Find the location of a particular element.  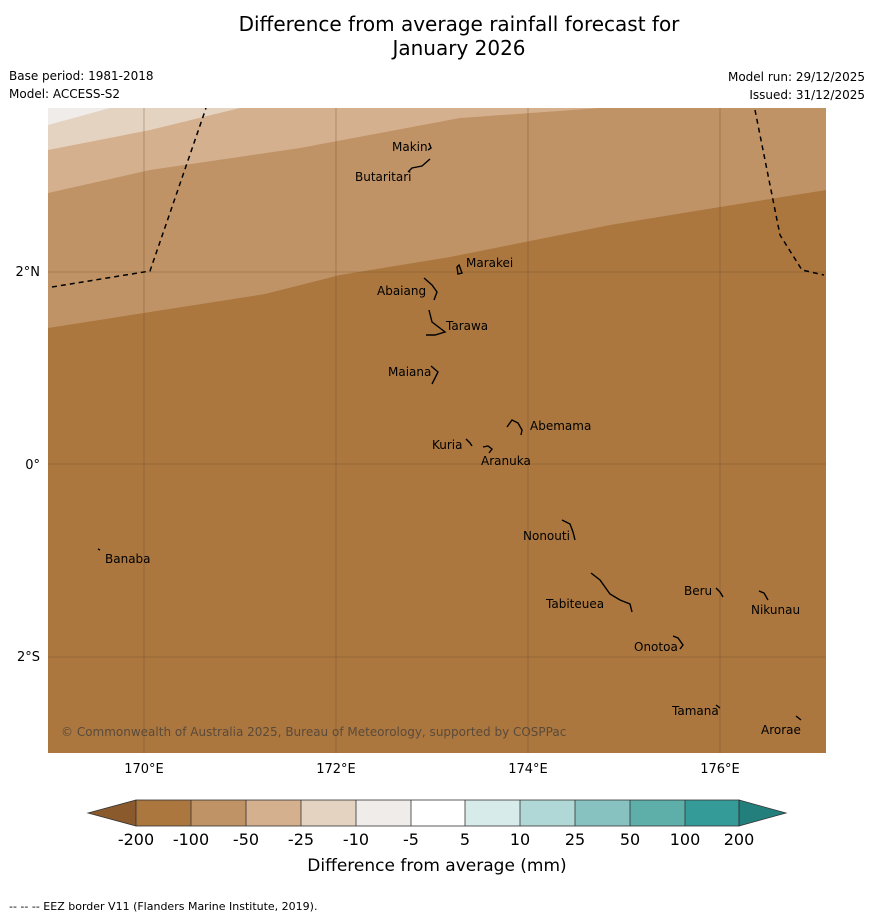

label-abaiang: Abaiang is located at coordinates (401, 291).